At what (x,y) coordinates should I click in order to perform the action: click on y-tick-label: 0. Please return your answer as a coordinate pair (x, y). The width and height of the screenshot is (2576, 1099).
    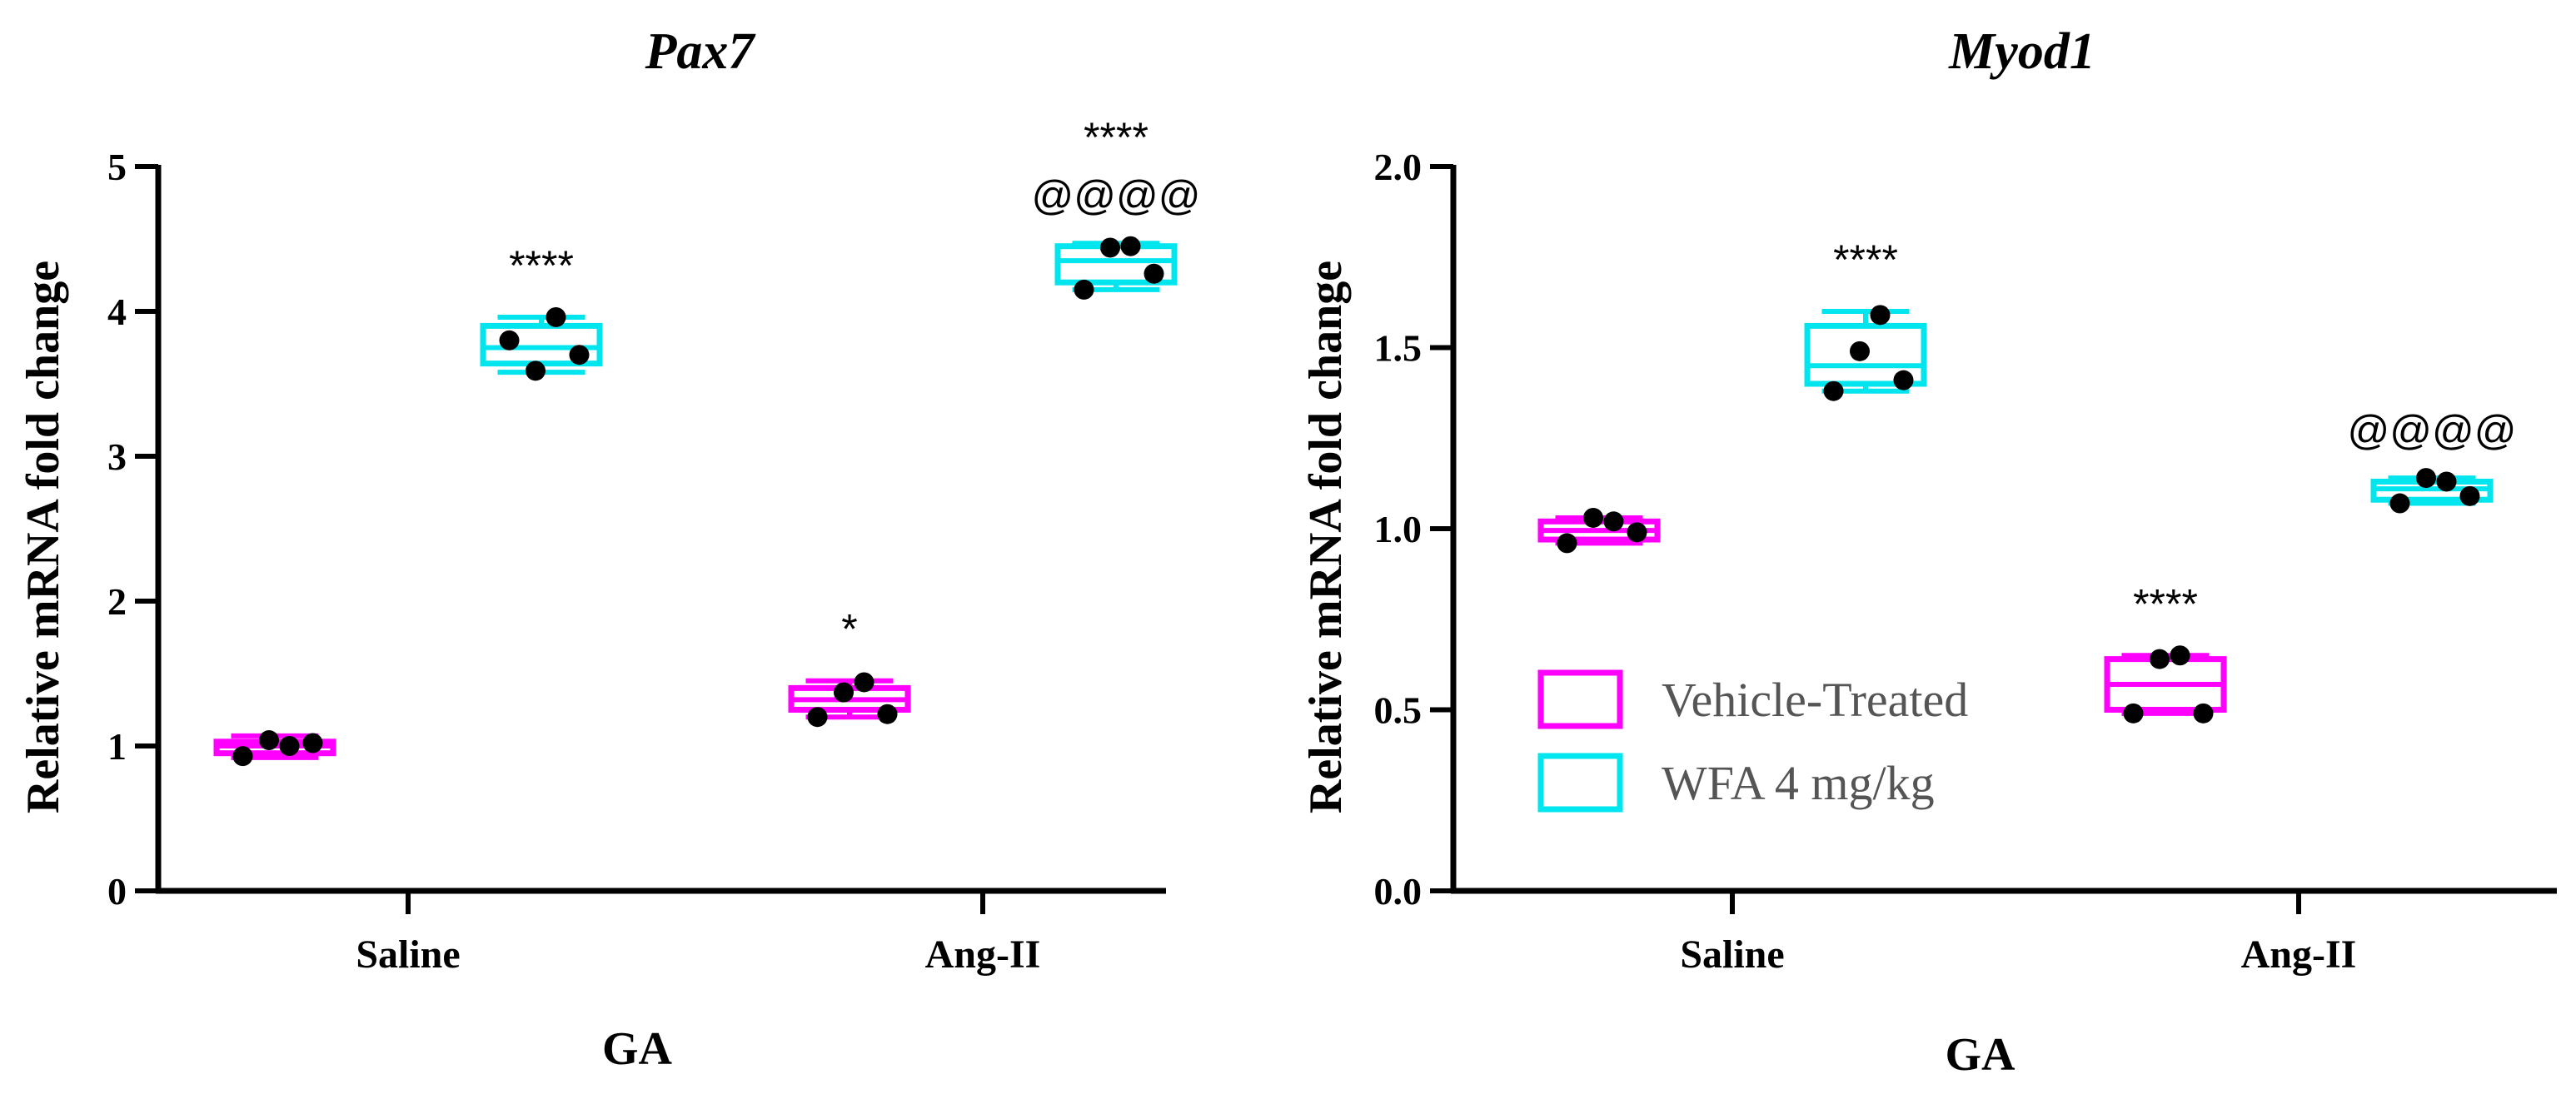
    Looking at the image, I should click on (117, 891).